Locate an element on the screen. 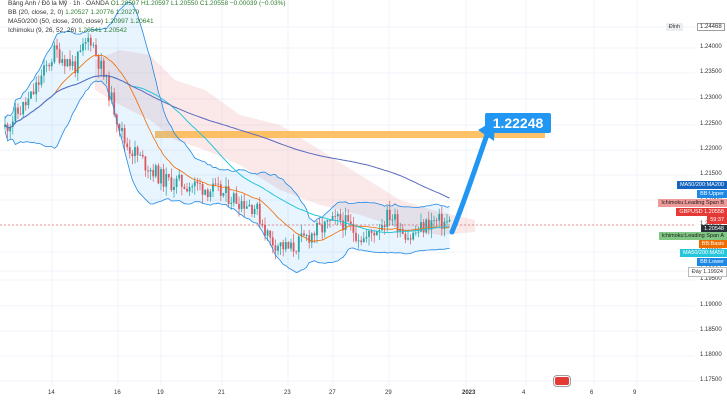 The height and width of the screenshot is (400, 727). price-tick: 1.22000 is located at coordinates (711, 149).